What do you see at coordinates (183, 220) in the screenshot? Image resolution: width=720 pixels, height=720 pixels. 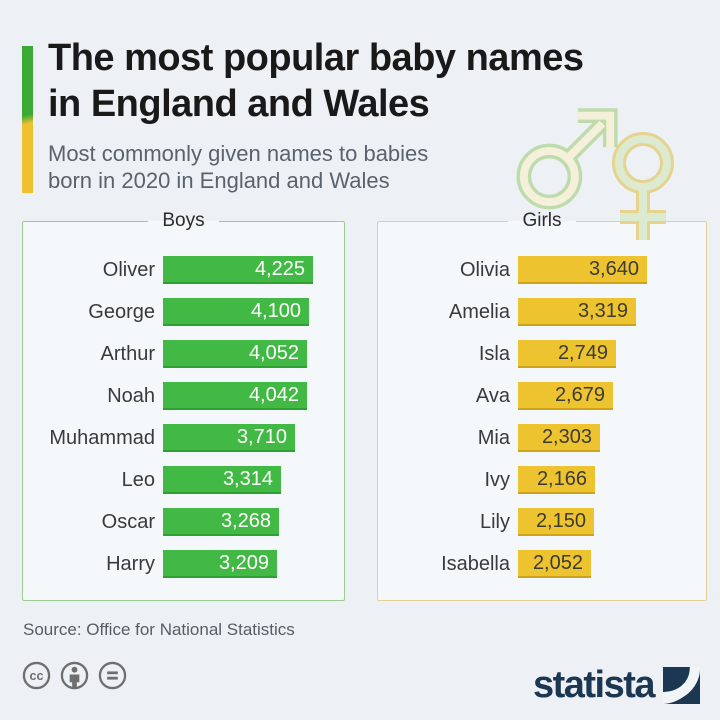 I see `boys-panel-legend: Boys` at bounding box center [183, 220].